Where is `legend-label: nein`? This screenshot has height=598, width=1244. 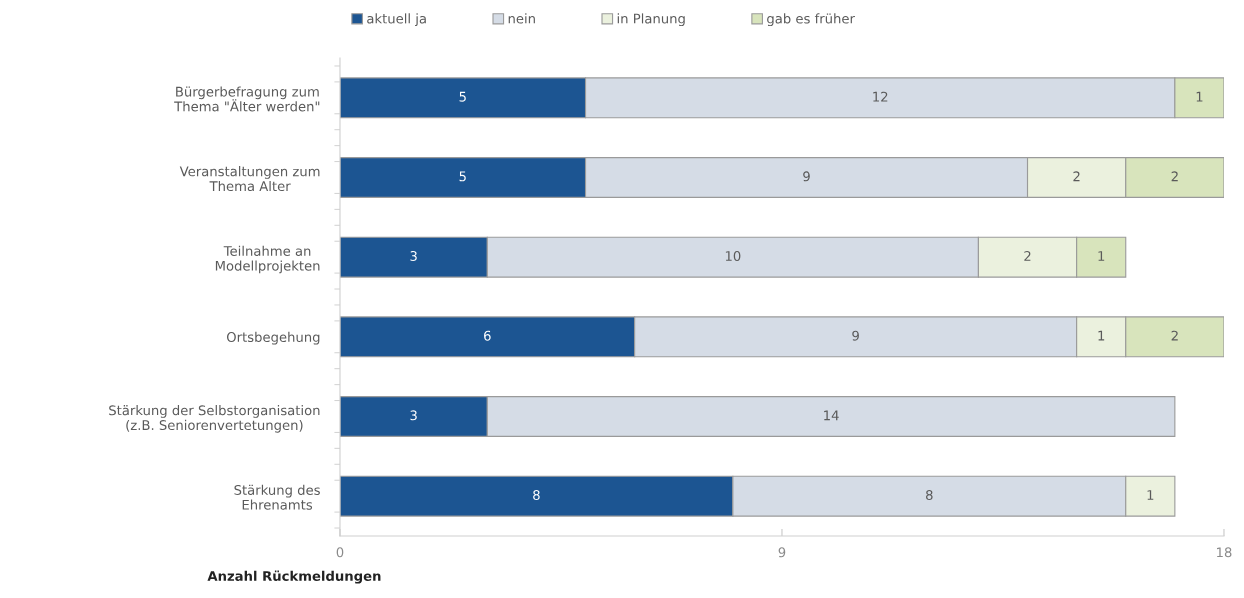
legend-label: nein is located at coordinates (521, 18).